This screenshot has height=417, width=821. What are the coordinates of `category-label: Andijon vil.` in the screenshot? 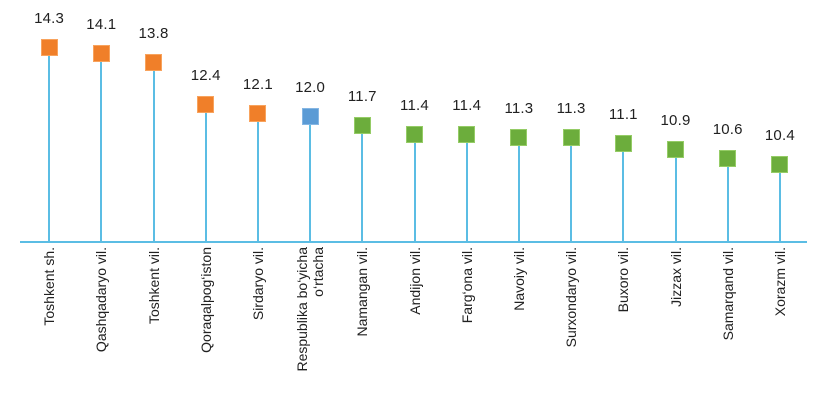 It's located at (415, 332).